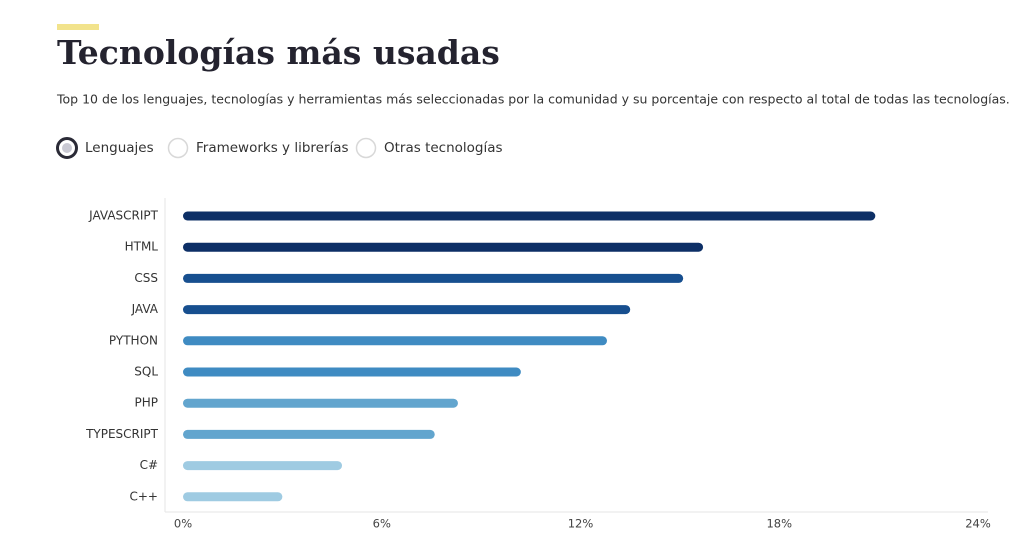 The height and width of the screenshot is (555, 1024). I want to click on category-label: JAVA, so click(145, 309).